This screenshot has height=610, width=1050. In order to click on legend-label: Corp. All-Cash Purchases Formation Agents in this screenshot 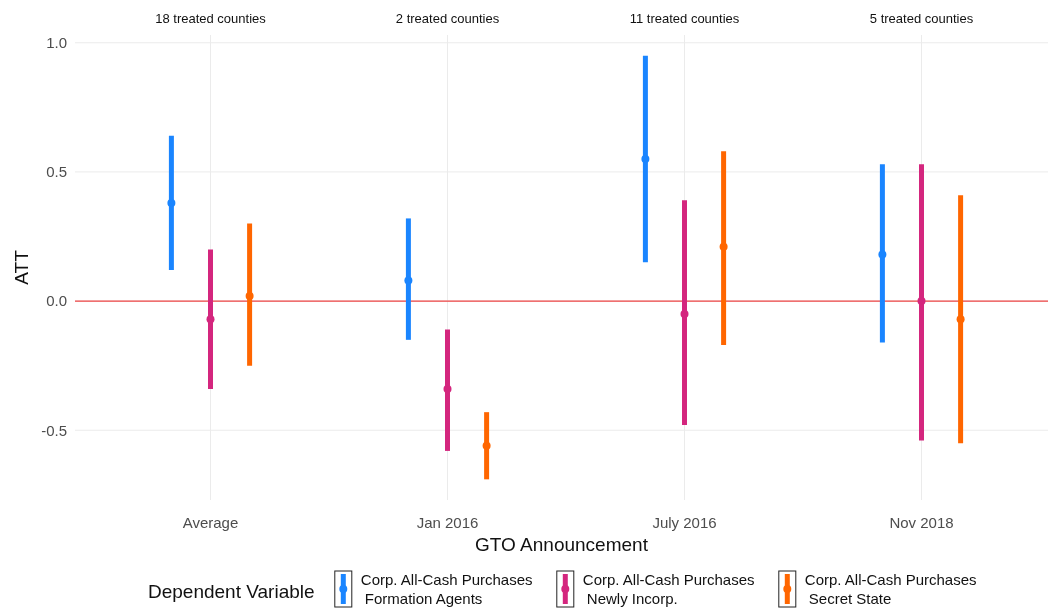, I will do `click(446, 589)`.